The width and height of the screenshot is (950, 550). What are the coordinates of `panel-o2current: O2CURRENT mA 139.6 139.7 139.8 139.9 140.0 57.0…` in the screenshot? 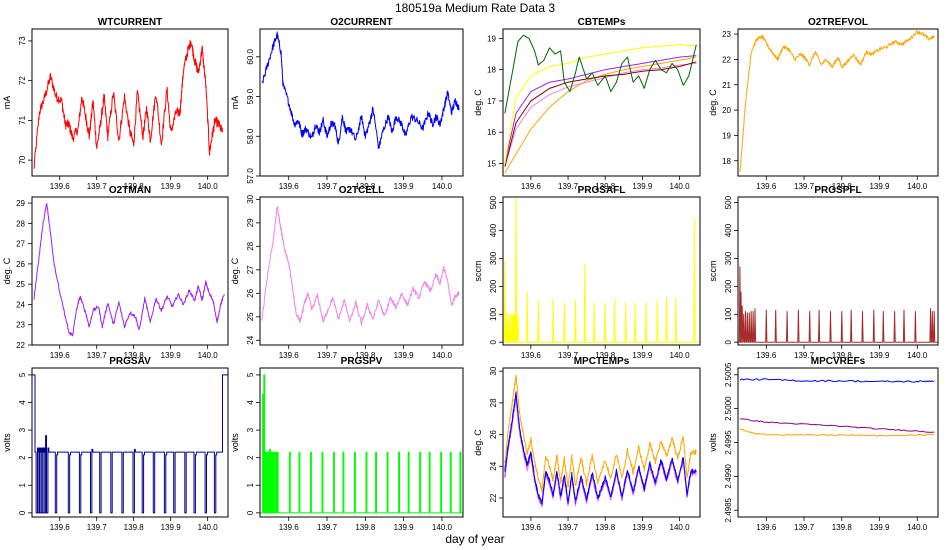 It's located at (347, 104).